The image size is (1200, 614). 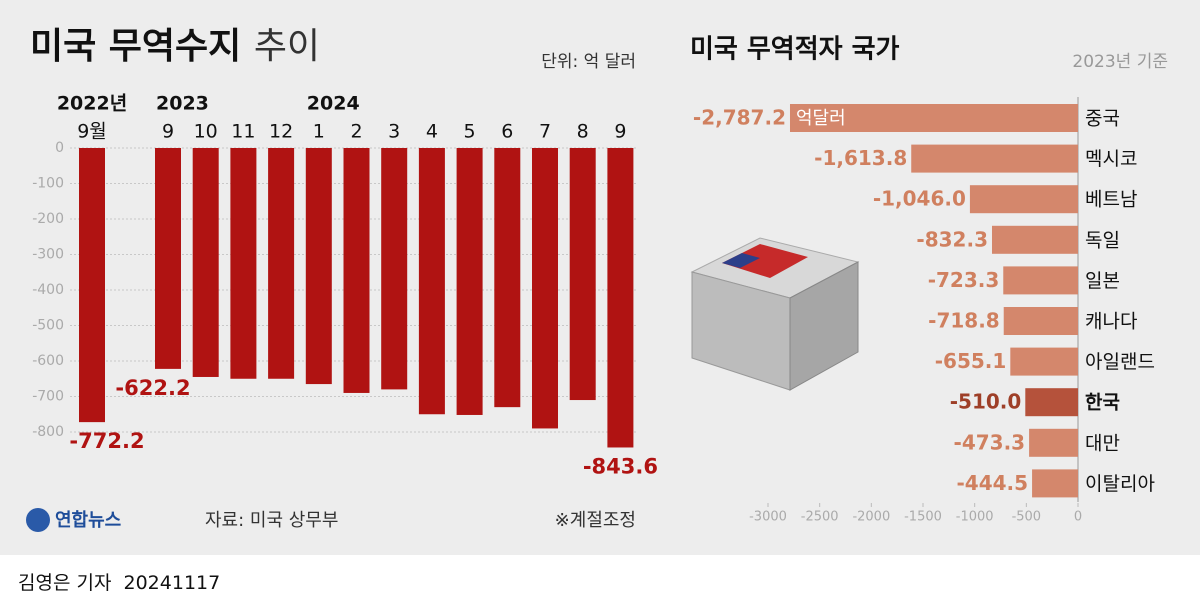 I want to click on y-tick-label: -700, so click(x=48, y=397).